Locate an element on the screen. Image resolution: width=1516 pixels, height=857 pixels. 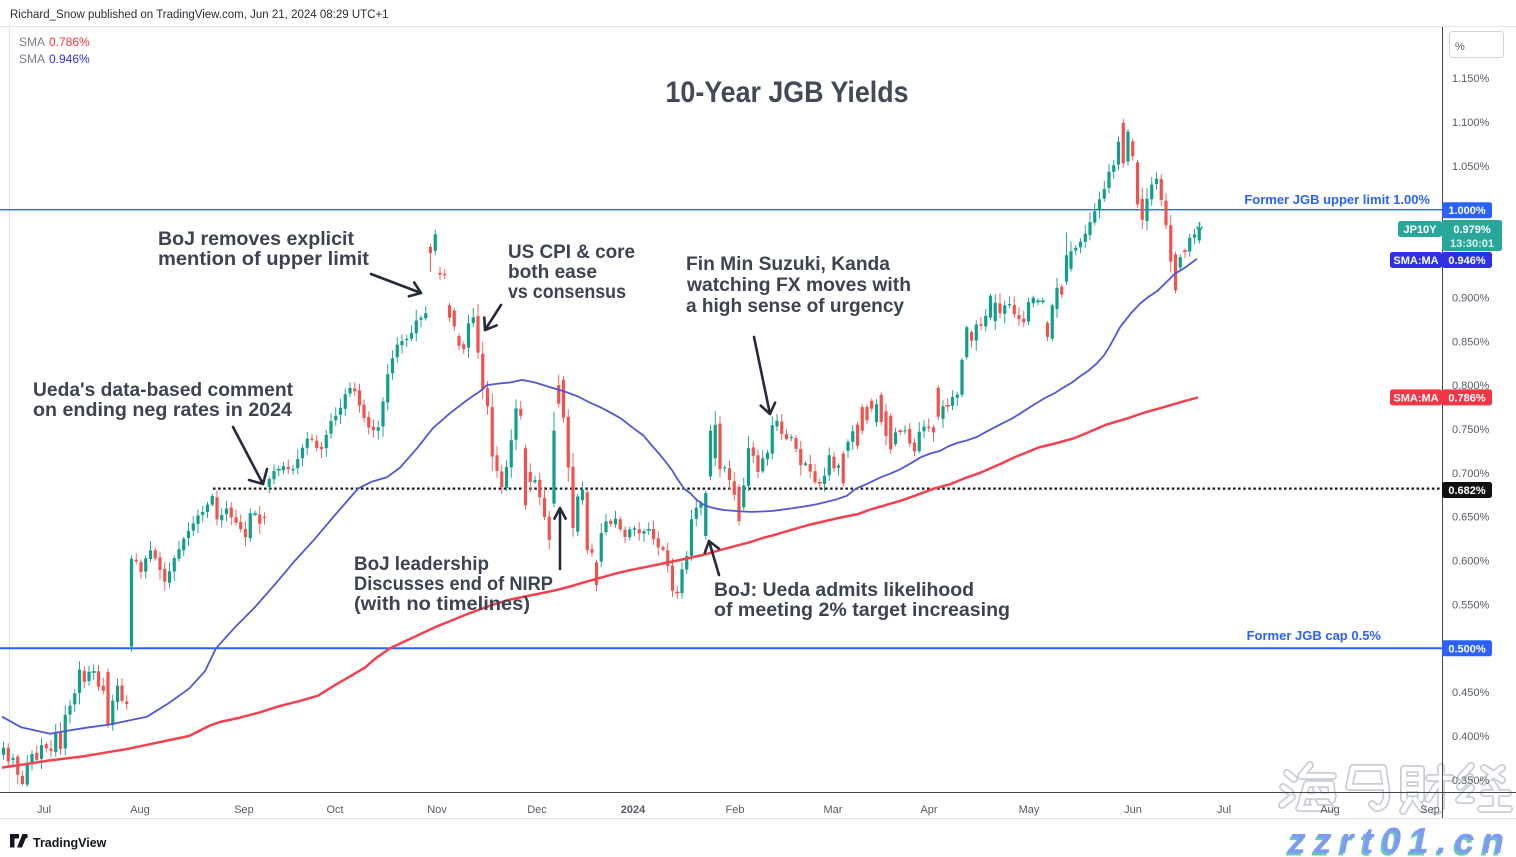
svg-text: 0.400% is located at coordinates (1471, 737).